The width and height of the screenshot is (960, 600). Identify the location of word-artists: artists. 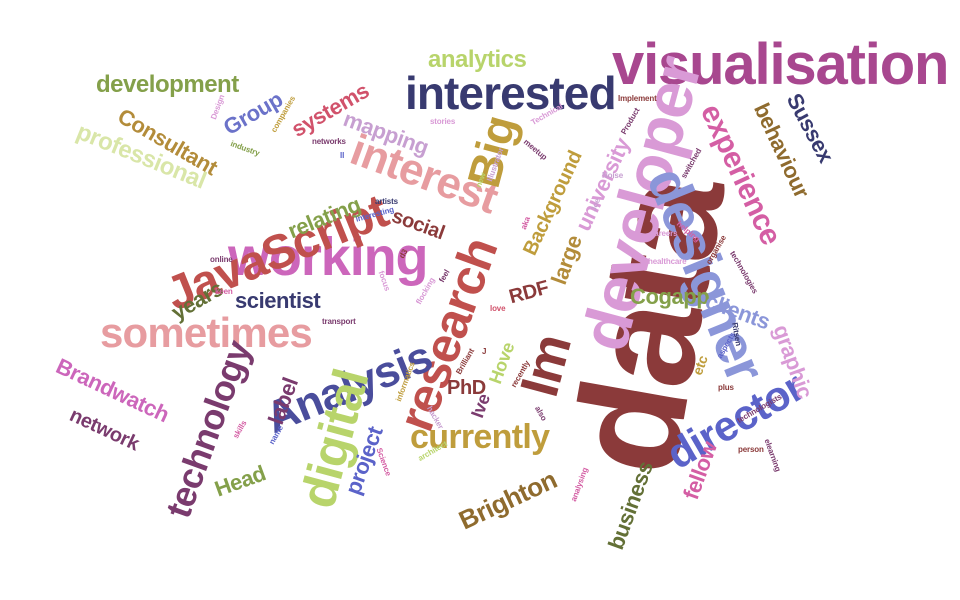
(386, 201).